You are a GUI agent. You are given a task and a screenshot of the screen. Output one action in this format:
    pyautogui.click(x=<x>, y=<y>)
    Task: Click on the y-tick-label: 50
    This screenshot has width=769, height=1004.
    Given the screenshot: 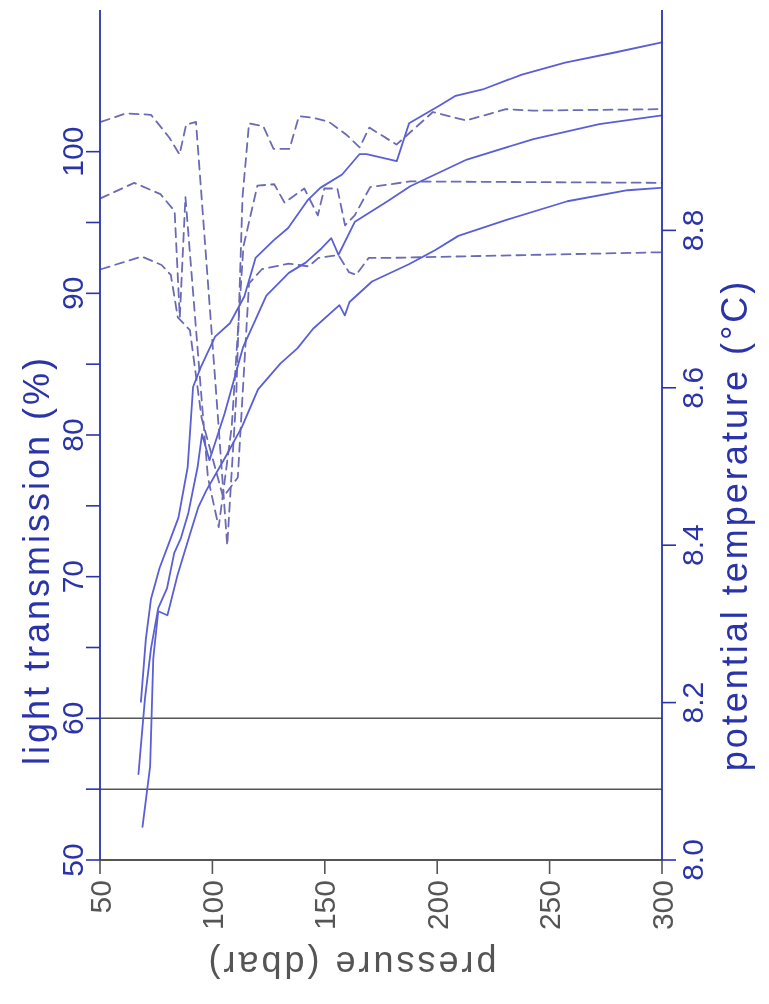 What is the action you would take?
    pyautogui.click(x=72, y=860)
    